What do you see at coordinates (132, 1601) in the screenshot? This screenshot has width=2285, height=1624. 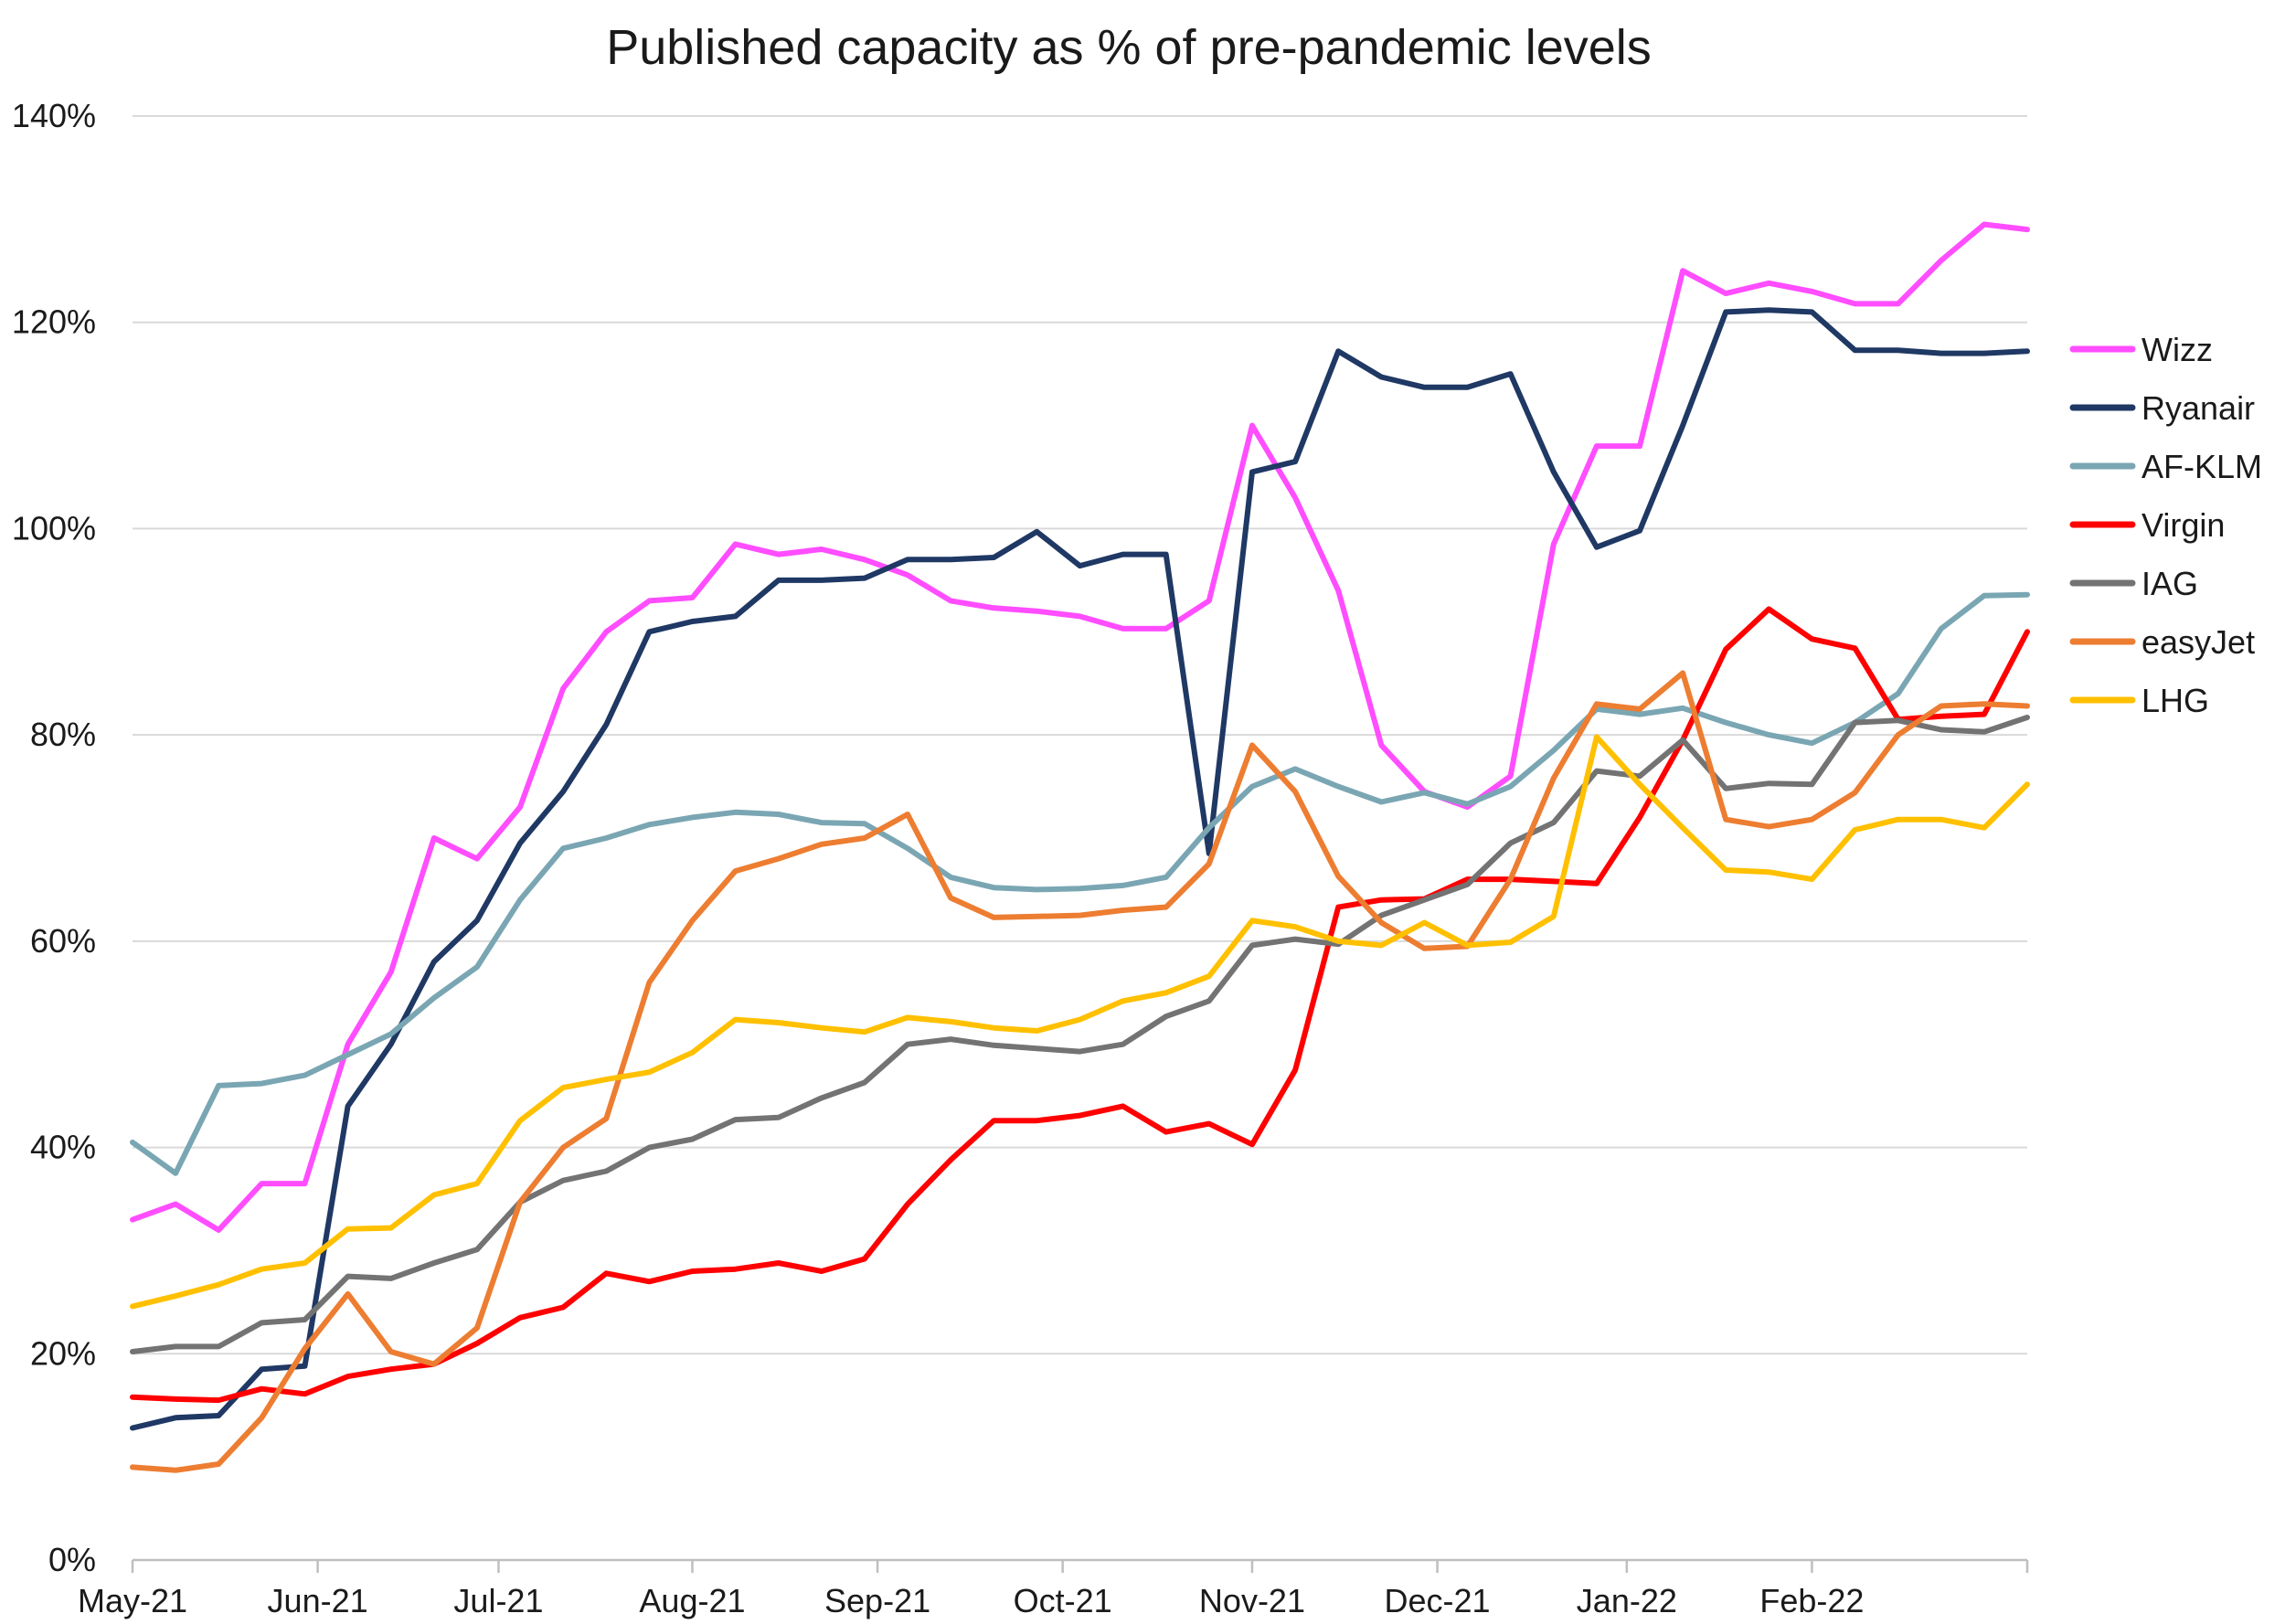 I see `x-tick-label: May-21` at bounding box center [132, 1601].